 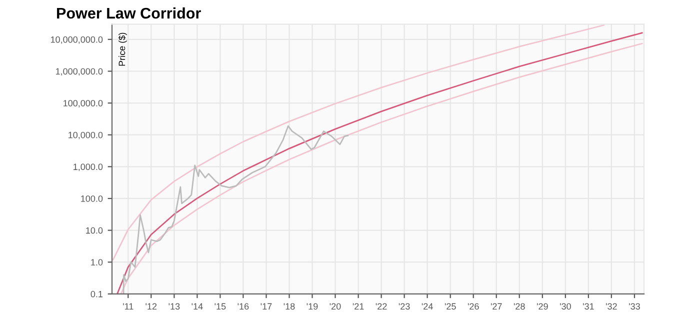 I want to click on y-tick-label: 1.0, so click(x=97, y=262).